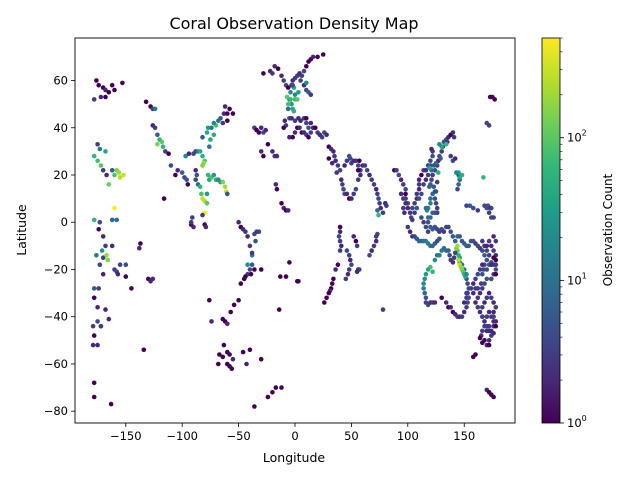  I want to click on y-tick-label: −40, so click(56, 317).